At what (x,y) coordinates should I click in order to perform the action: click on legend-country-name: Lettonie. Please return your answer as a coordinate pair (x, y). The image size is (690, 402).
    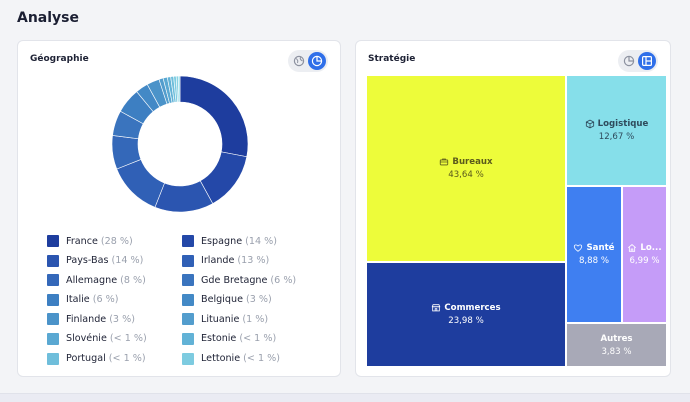
    Looking at the image, I should click on (221, 359).